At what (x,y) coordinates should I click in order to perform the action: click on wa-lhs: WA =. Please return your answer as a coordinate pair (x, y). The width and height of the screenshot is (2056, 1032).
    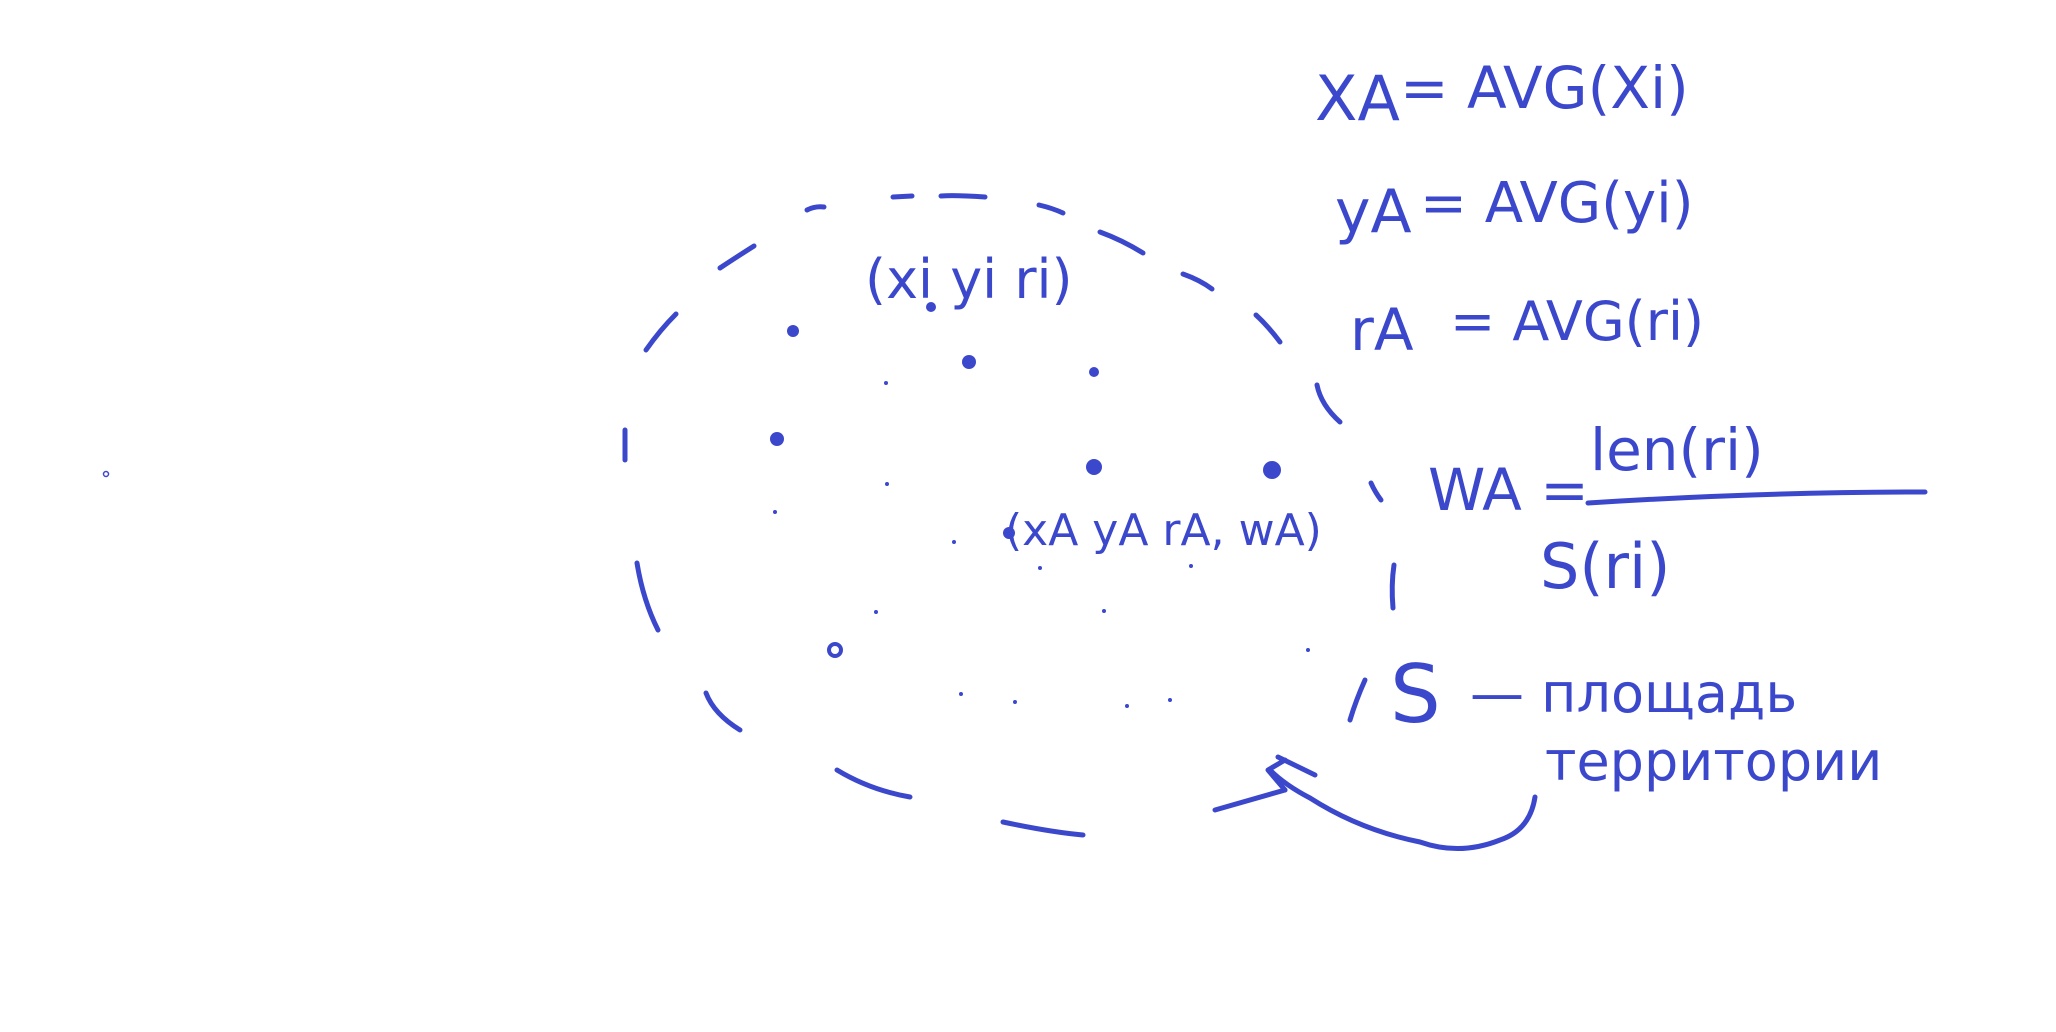
    Looking at the image, I should click on (1508, 490).